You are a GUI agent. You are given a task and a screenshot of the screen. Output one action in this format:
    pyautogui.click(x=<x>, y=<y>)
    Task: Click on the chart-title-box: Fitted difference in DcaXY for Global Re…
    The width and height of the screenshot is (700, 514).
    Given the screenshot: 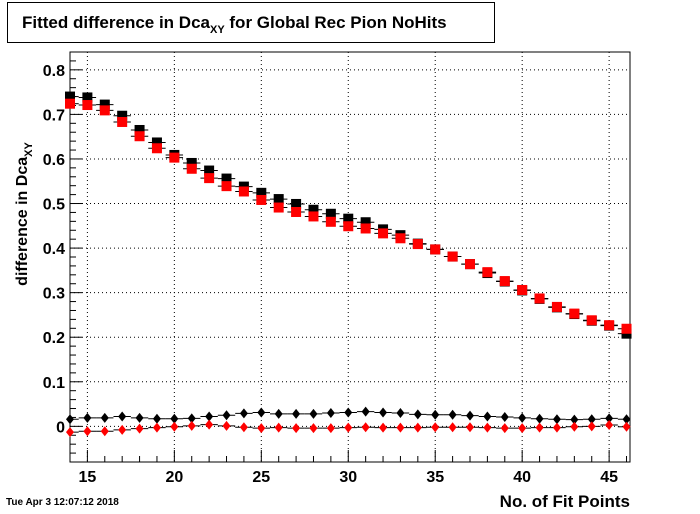 What is the action you would take?
    pyautogui.click(x=251, y=22)
    